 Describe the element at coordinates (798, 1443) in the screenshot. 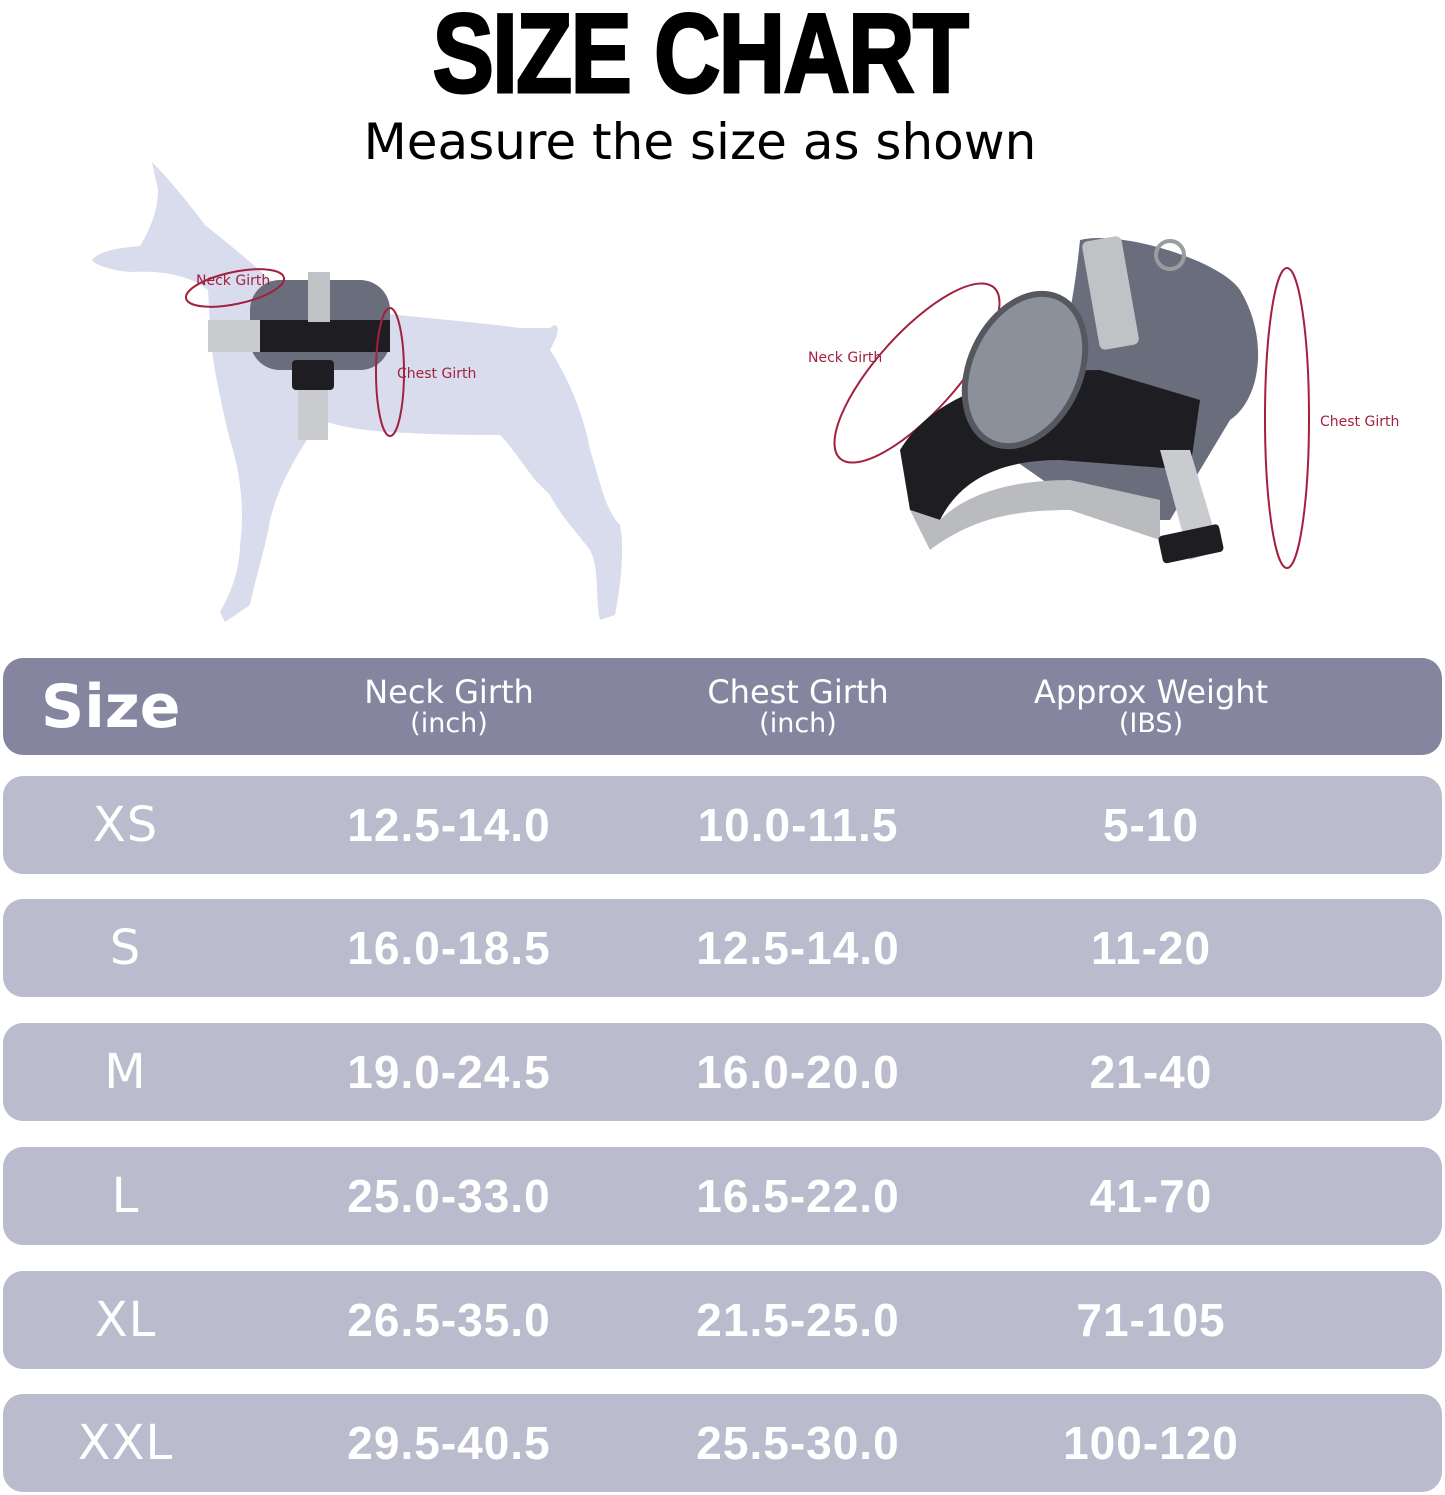

I see `chest-girth-cell: 25.5-30.0` at that location.